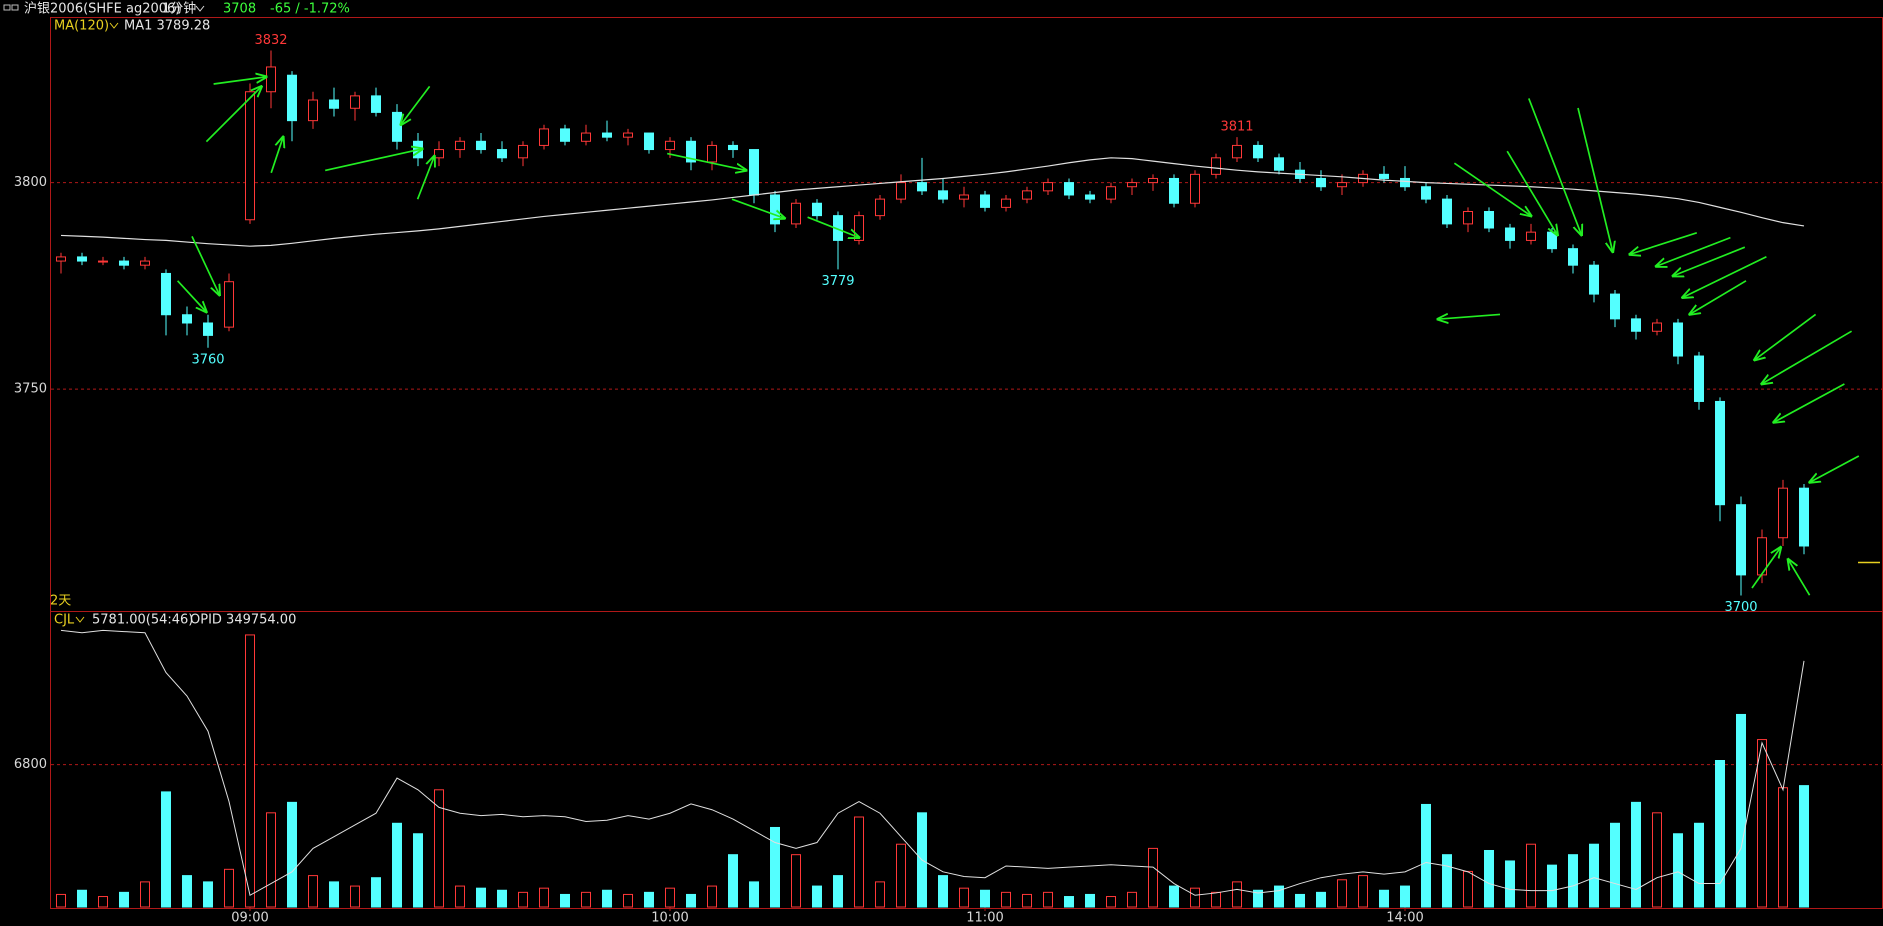  I want to click on period: 1分钟, so click(179, 9).